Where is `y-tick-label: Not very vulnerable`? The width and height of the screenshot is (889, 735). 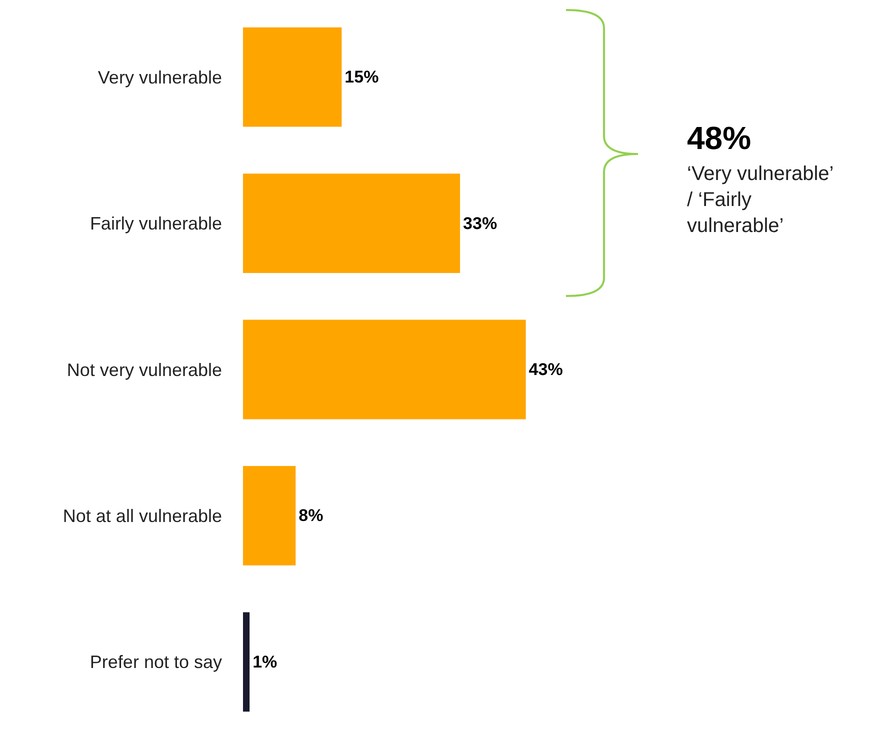 y-tick-label: Not very vulnerable is located at coordinates (144, 370).